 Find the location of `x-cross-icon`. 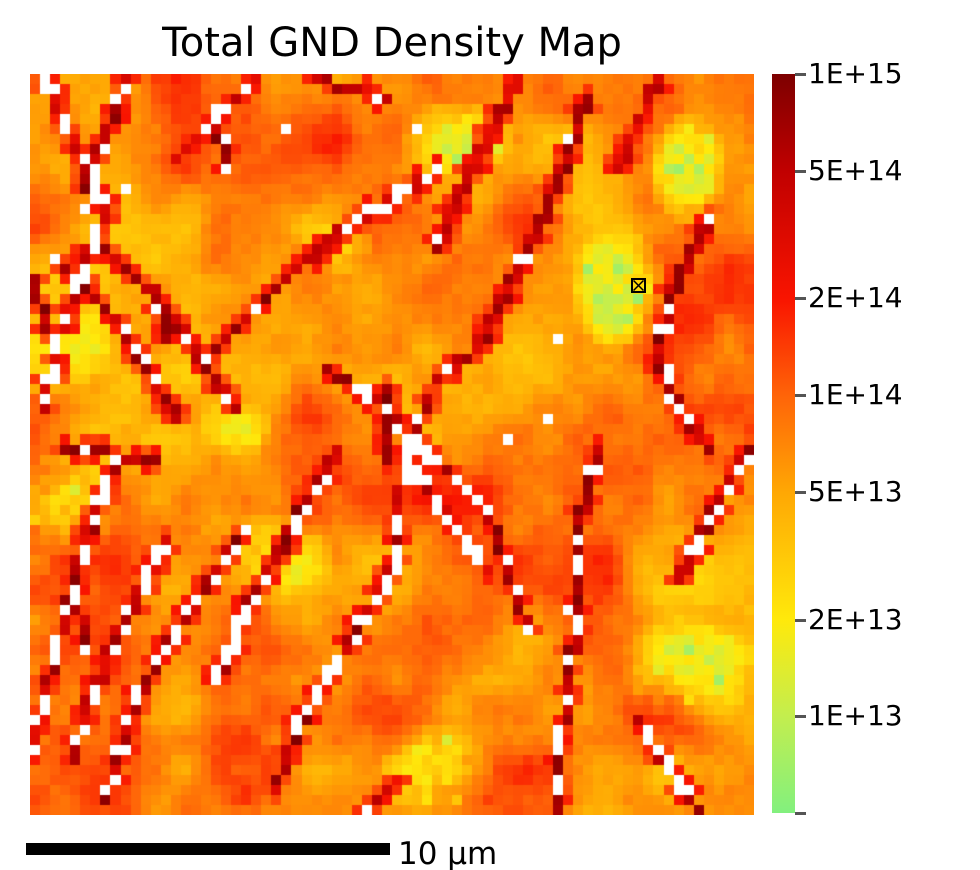

x-cross-icon is located at coordinates (638, 285).